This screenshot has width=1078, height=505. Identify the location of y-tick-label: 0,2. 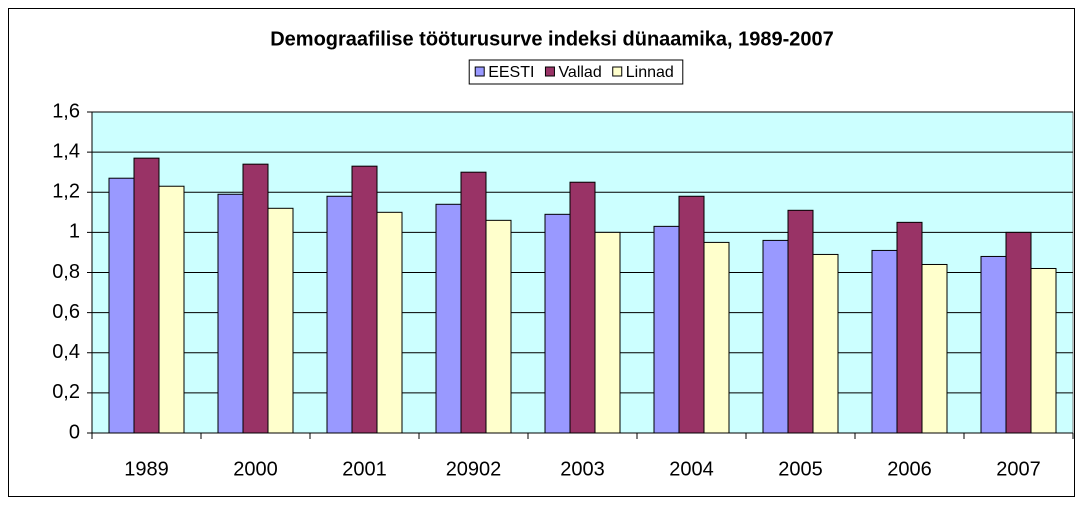
(66, 392).